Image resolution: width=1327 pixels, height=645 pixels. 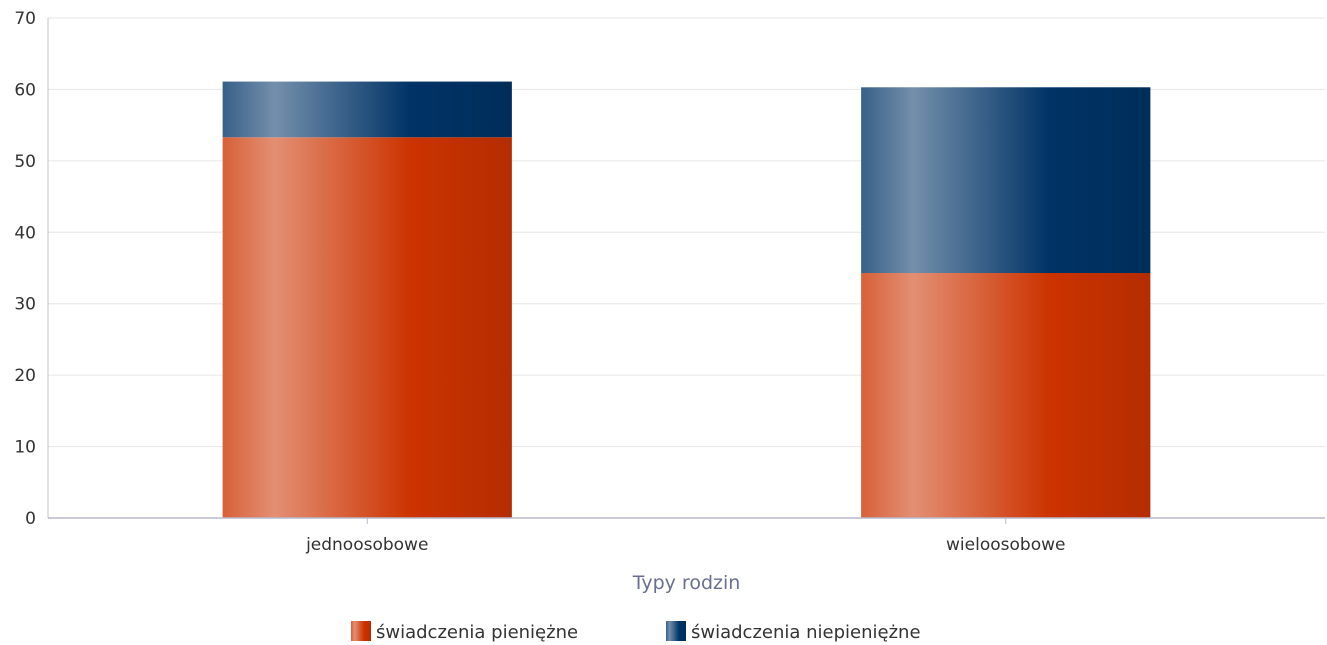 What do you see at coordinates (25, 19) in the screenshot?
I see `y-tick-label: 70` at bounding box center [25, 19].